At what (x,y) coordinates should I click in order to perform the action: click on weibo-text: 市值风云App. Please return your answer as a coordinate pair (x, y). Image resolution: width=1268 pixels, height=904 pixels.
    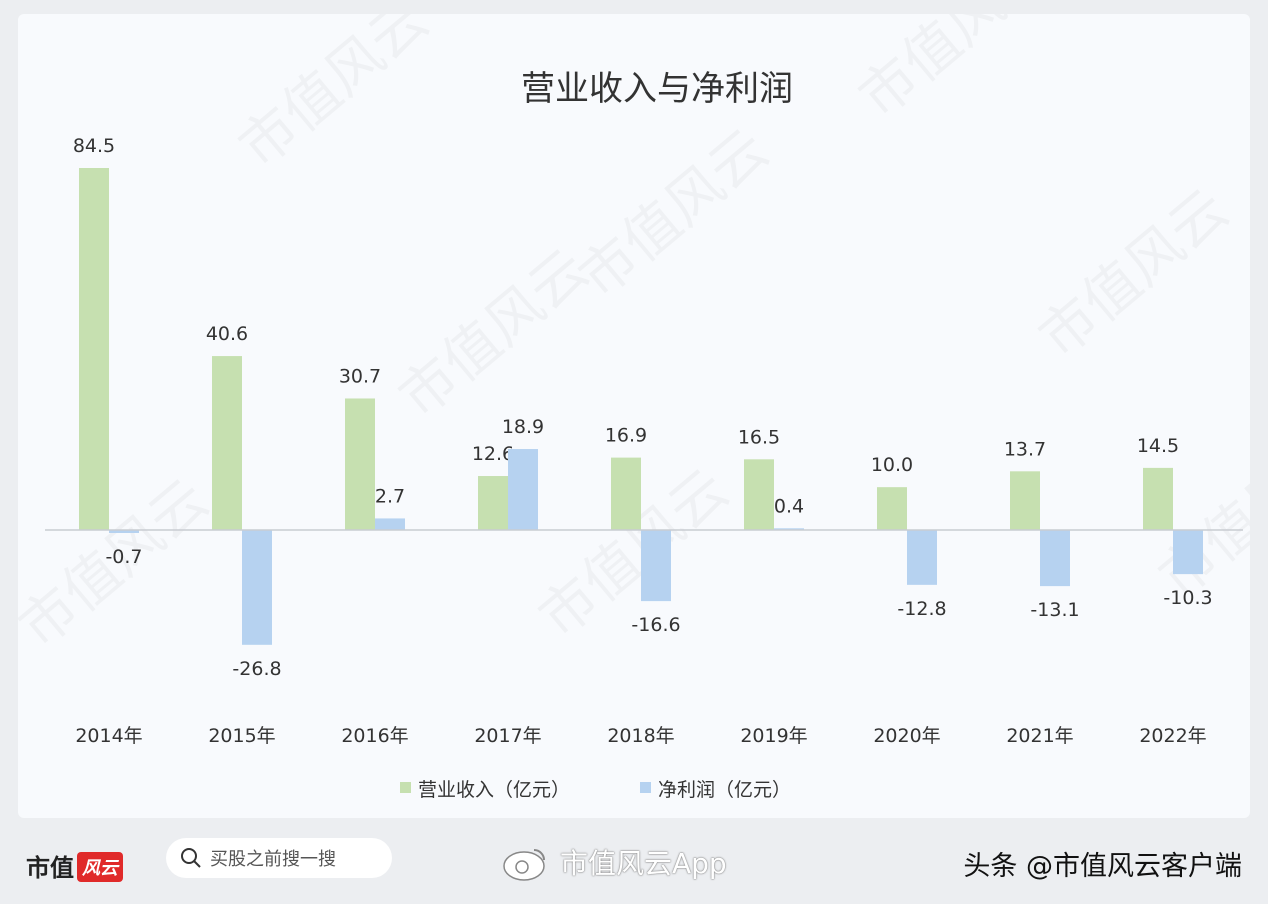
    Looking at the image, I should click on (643, 863).